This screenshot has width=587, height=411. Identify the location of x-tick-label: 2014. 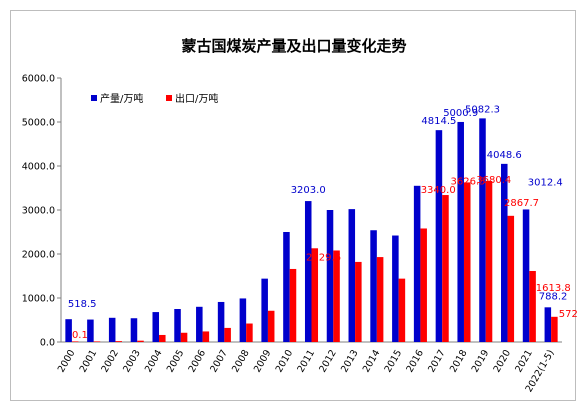
(372, 361).